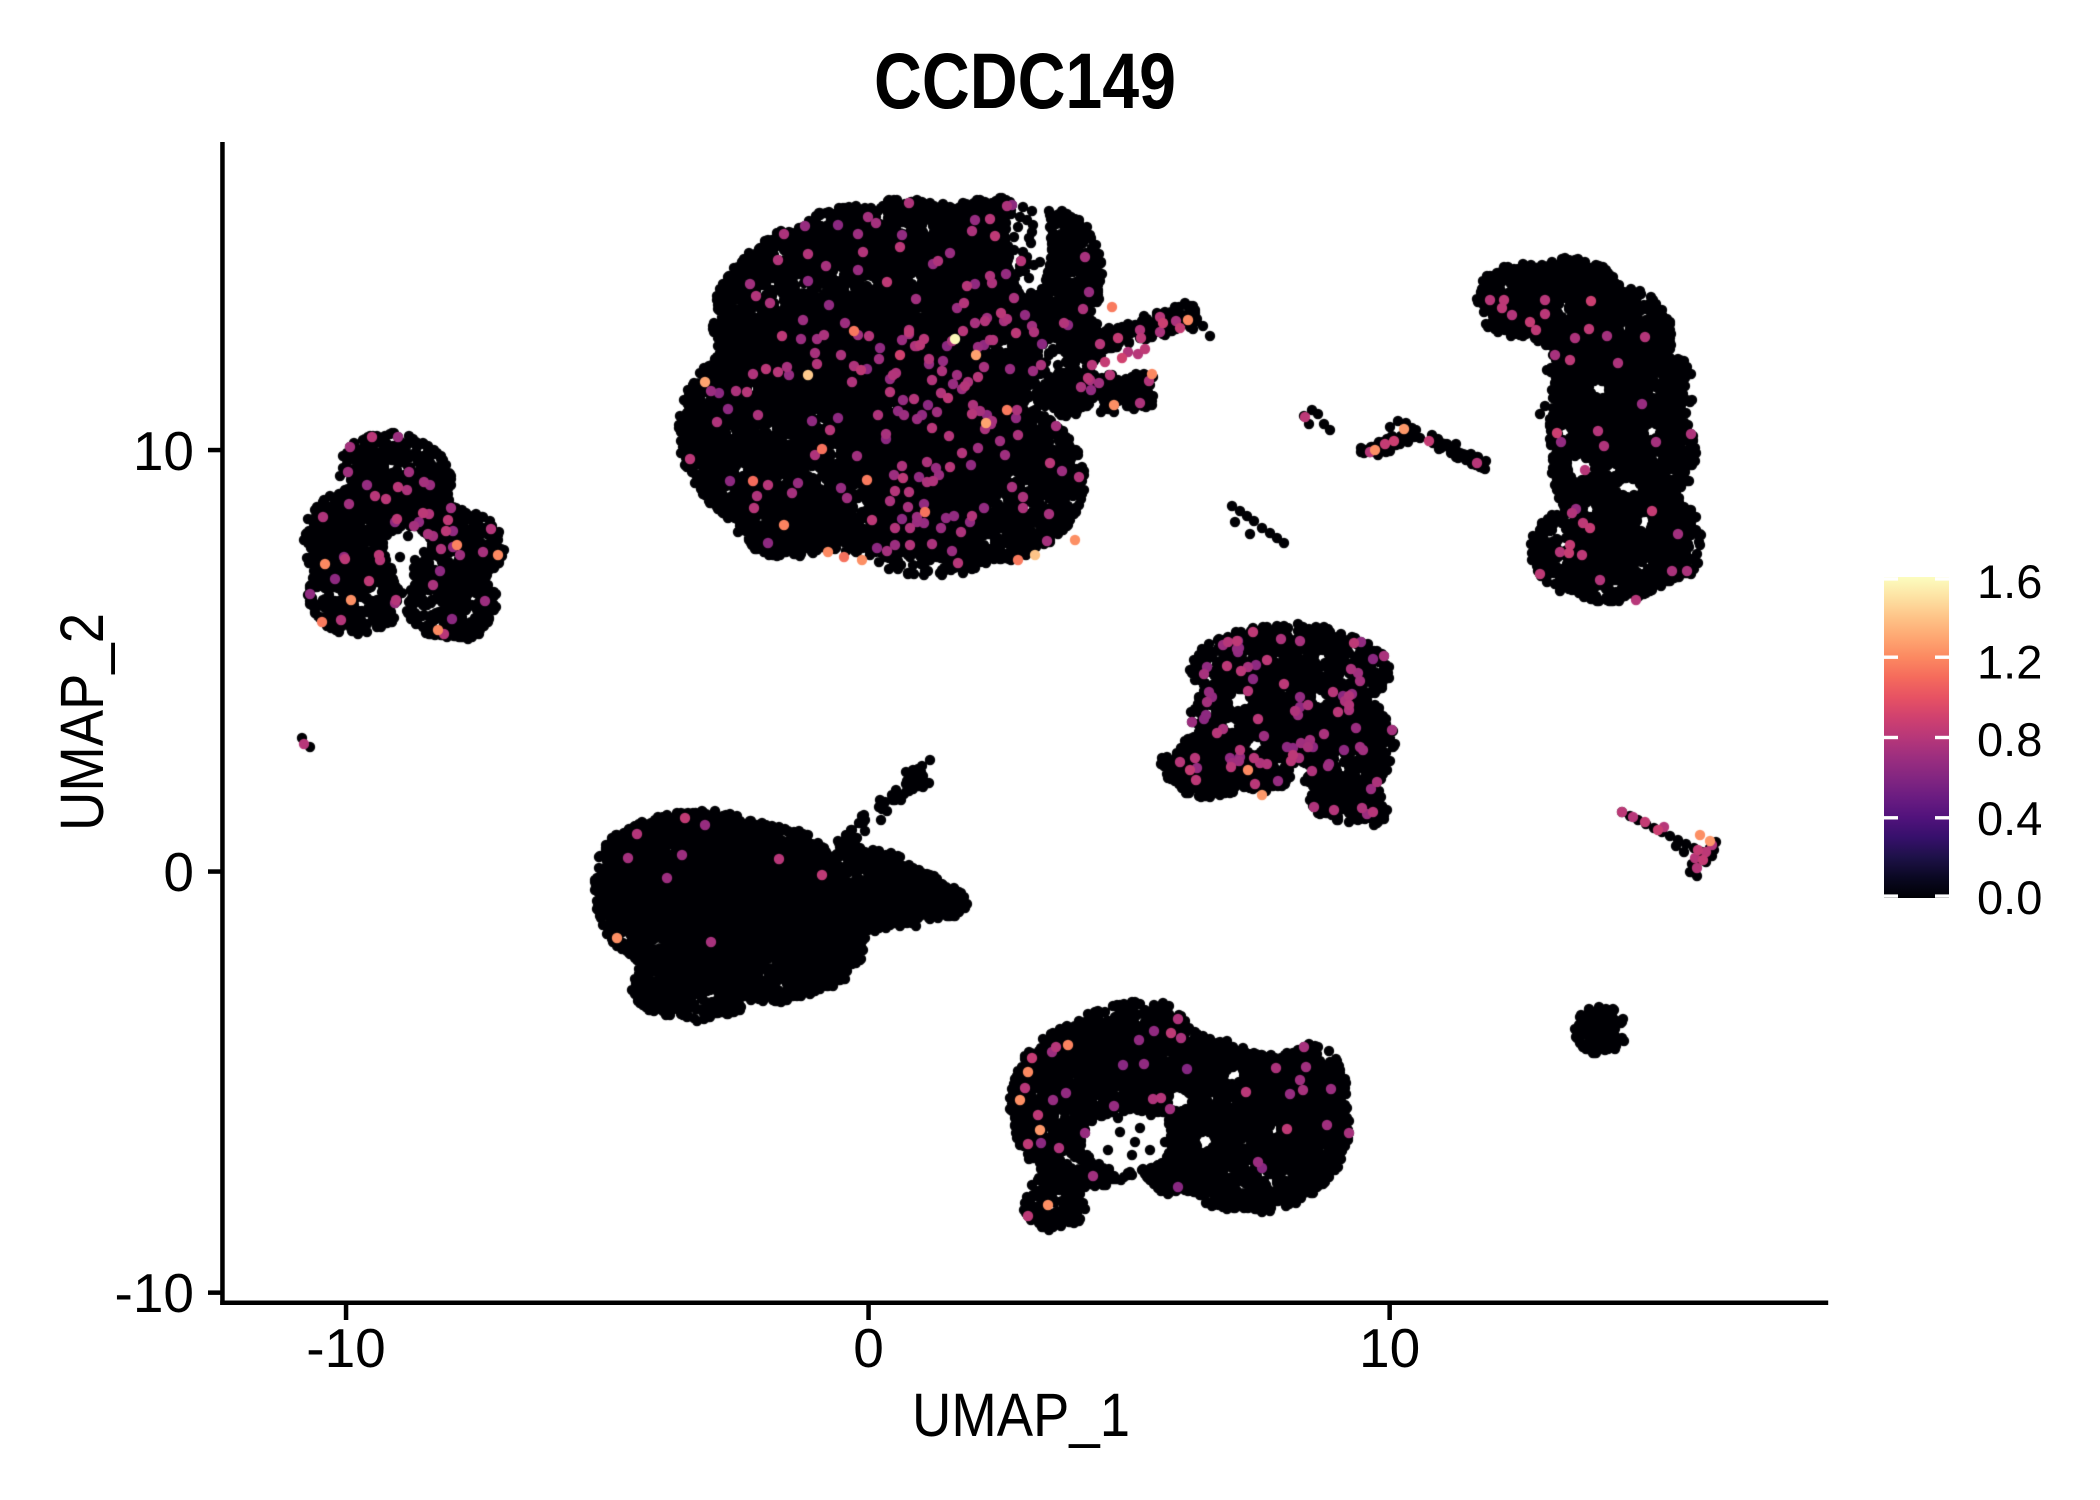  What do you see at coordinates (2009, 818) in the screenshot?
I see `svg-text: 0.4` at bounding box center [2009, 818].